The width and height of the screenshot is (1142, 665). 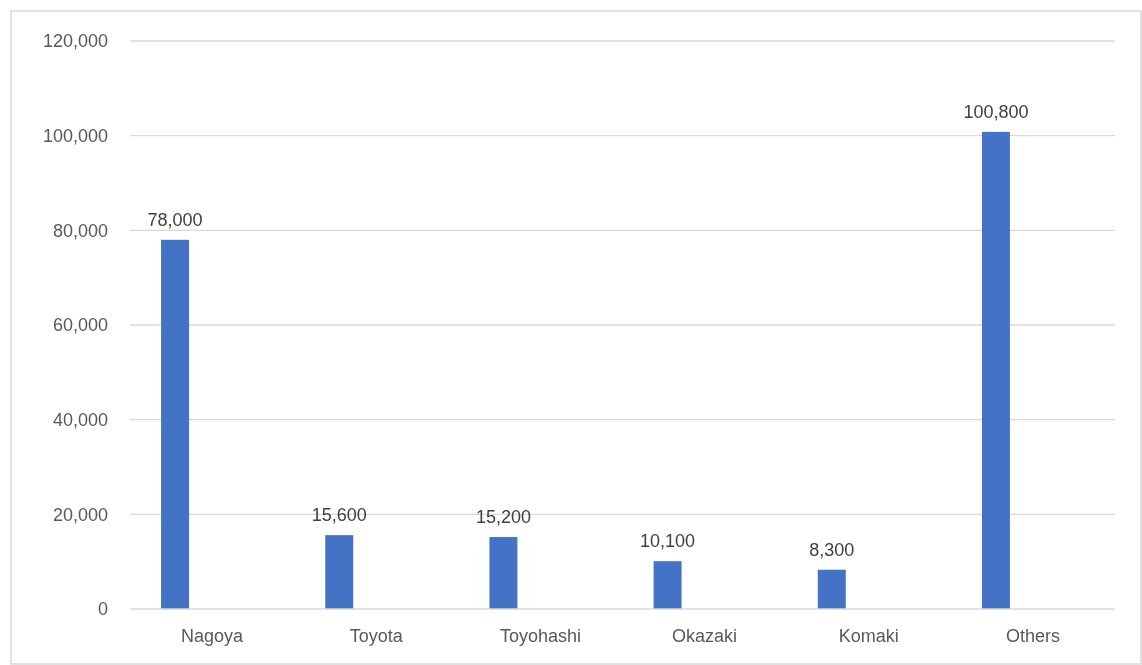 What do you see at coordinates (80, 230) in the screenshot?
I see `y-tick-label: 80,000` at bounding box center [80, 230].